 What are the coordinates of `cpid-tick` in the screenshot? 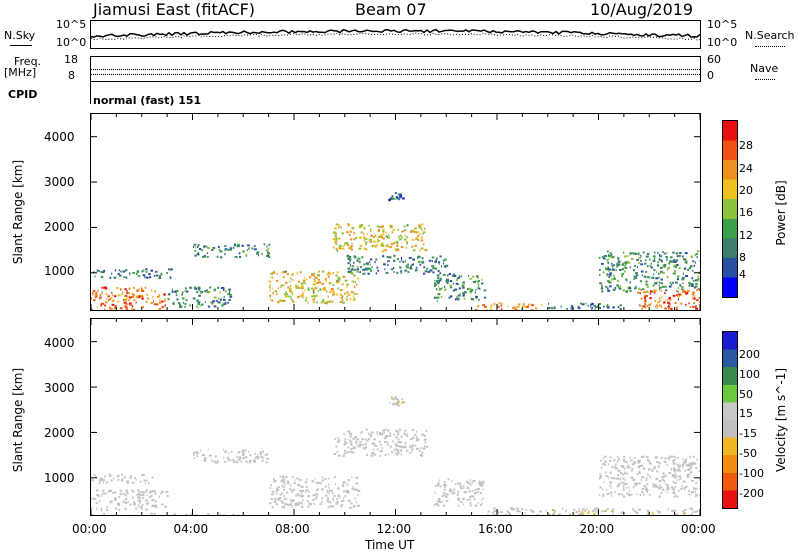 It's located at (90, 93).